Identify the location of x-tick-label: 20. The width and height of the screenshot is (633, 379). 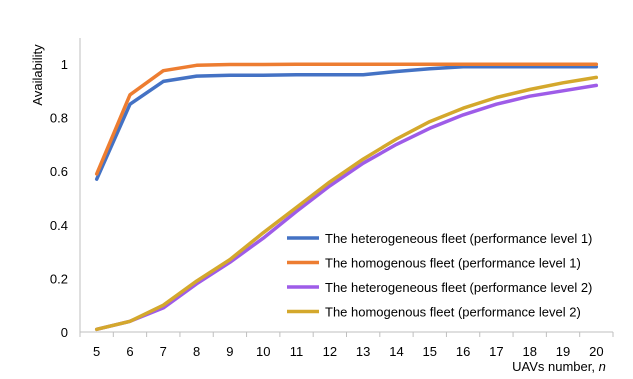
(596, 351).